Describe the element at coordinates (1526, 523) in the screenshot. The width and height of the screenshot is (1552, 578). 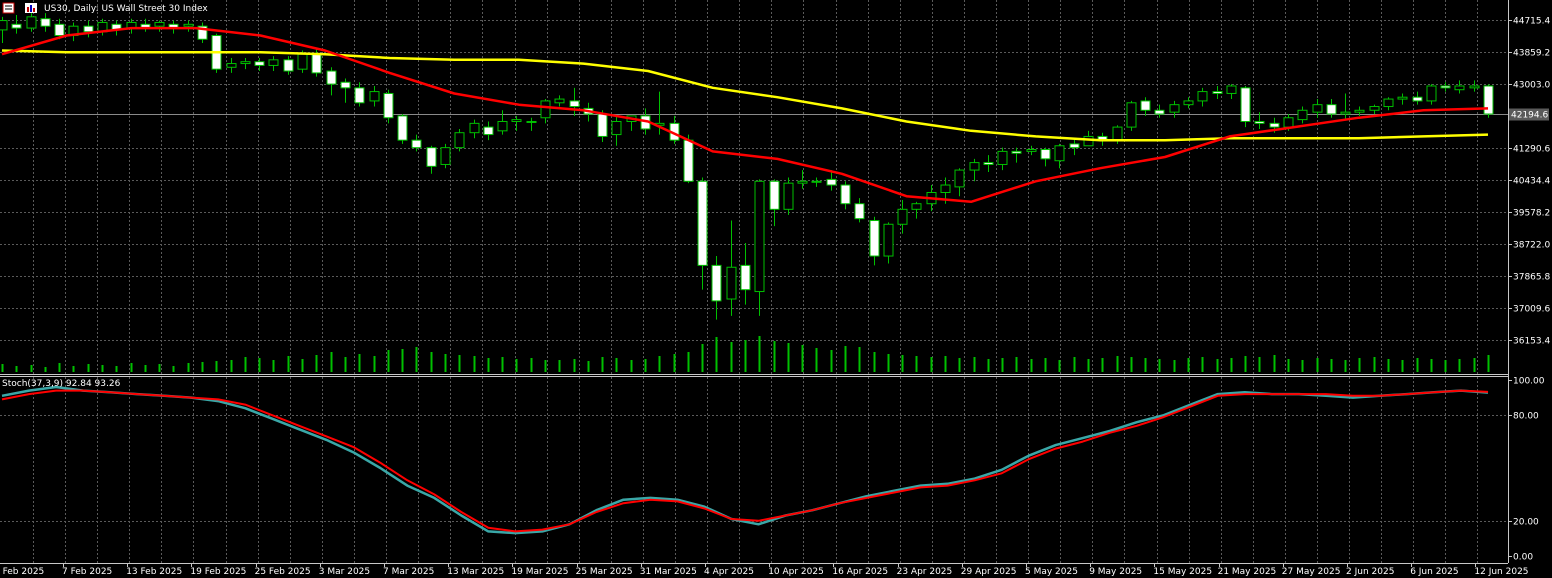
I see `stoch-tick-label: 20.00` at that location.